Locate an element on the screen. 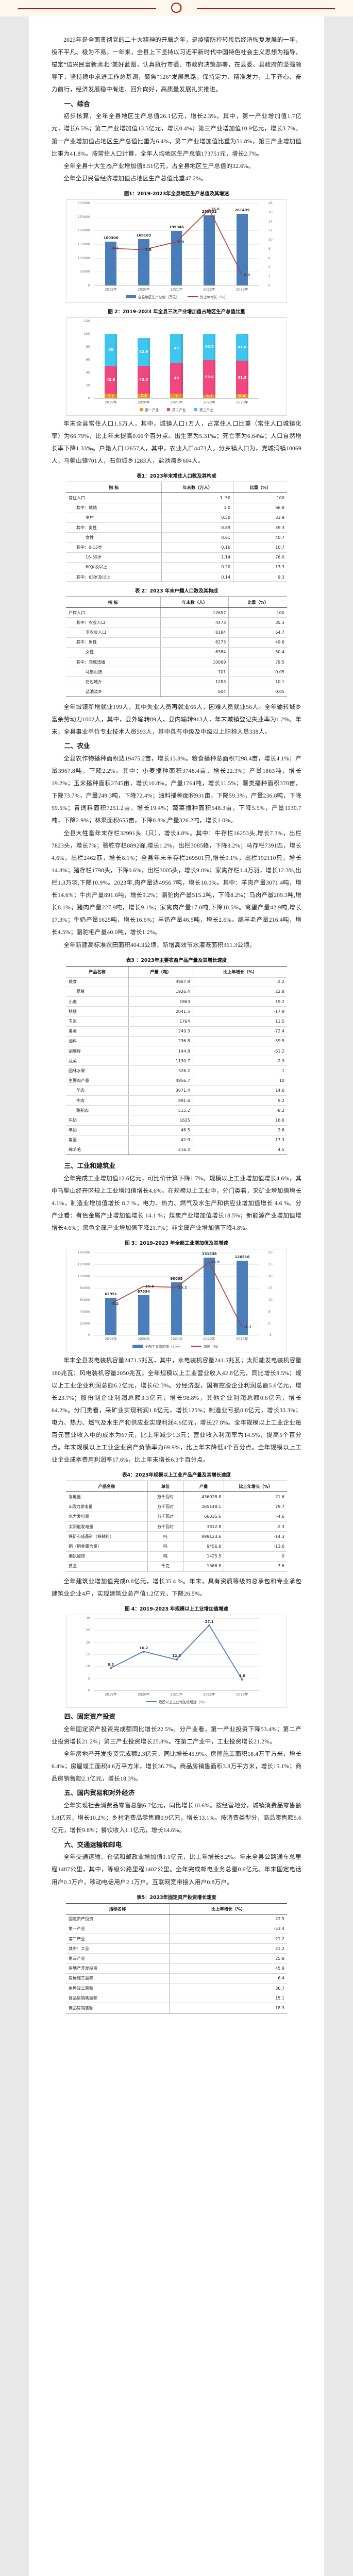 The height and width of the screenshot is (2576, 353). bar-slot: 199346 is located at coordinates (176, 244).